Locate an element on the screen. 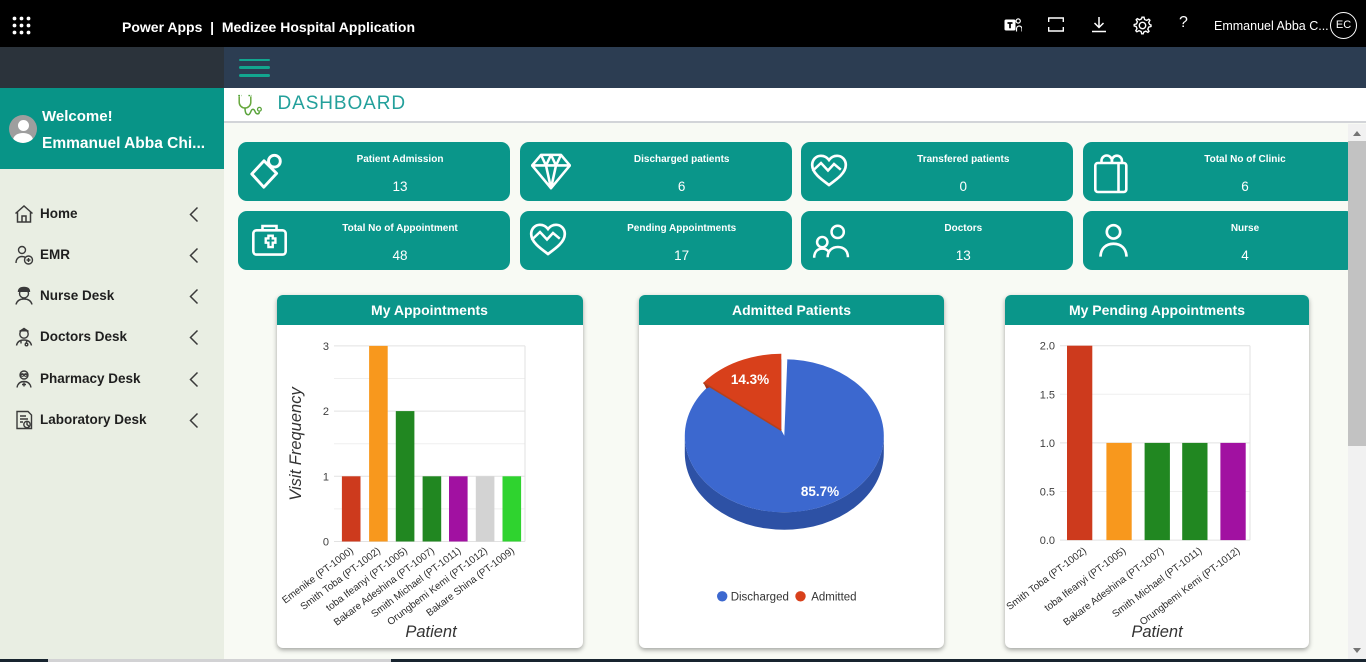 This screenshot has height=662, width=1366. svg-text: 1.0 is located at coordinates (1047, 443).